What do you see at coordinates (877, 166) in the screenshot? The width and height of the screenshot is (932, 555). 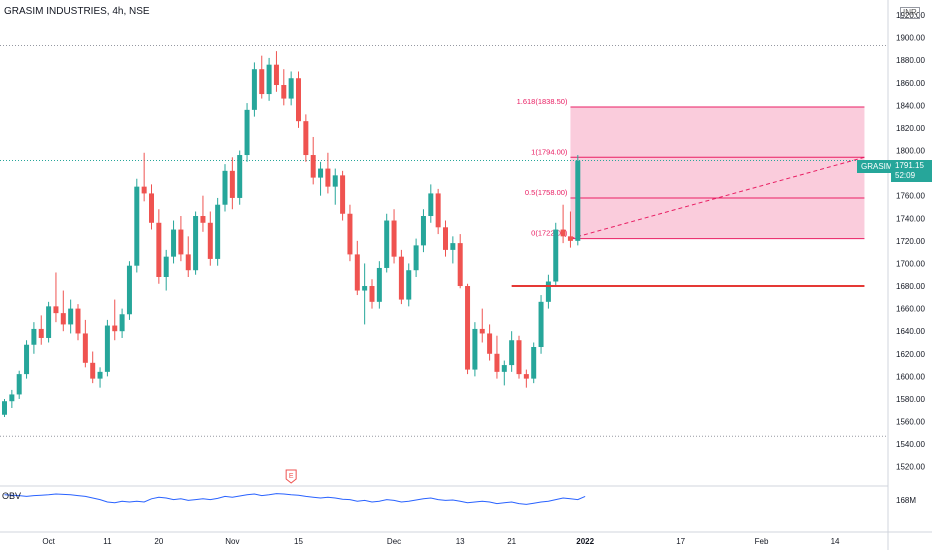 I see `ticker-price-tag: GRASIM` at bounding box center [877, 166].